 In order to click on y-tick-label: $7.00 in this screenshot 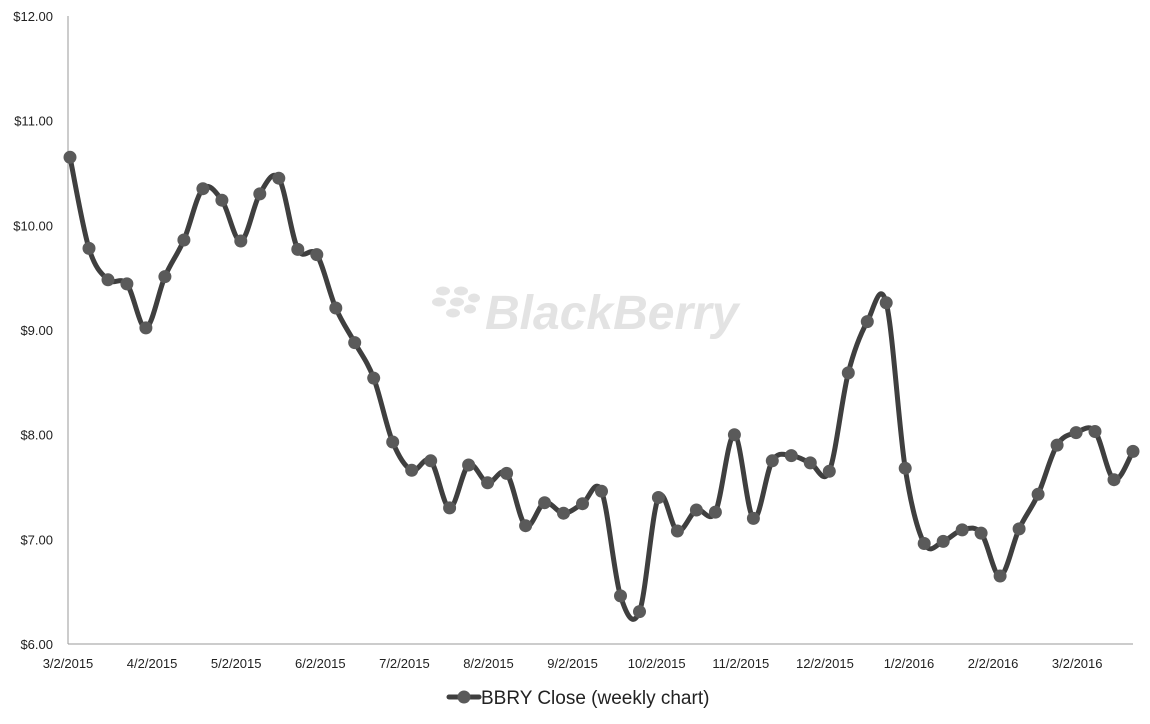, I will do `click(36, 539)`.